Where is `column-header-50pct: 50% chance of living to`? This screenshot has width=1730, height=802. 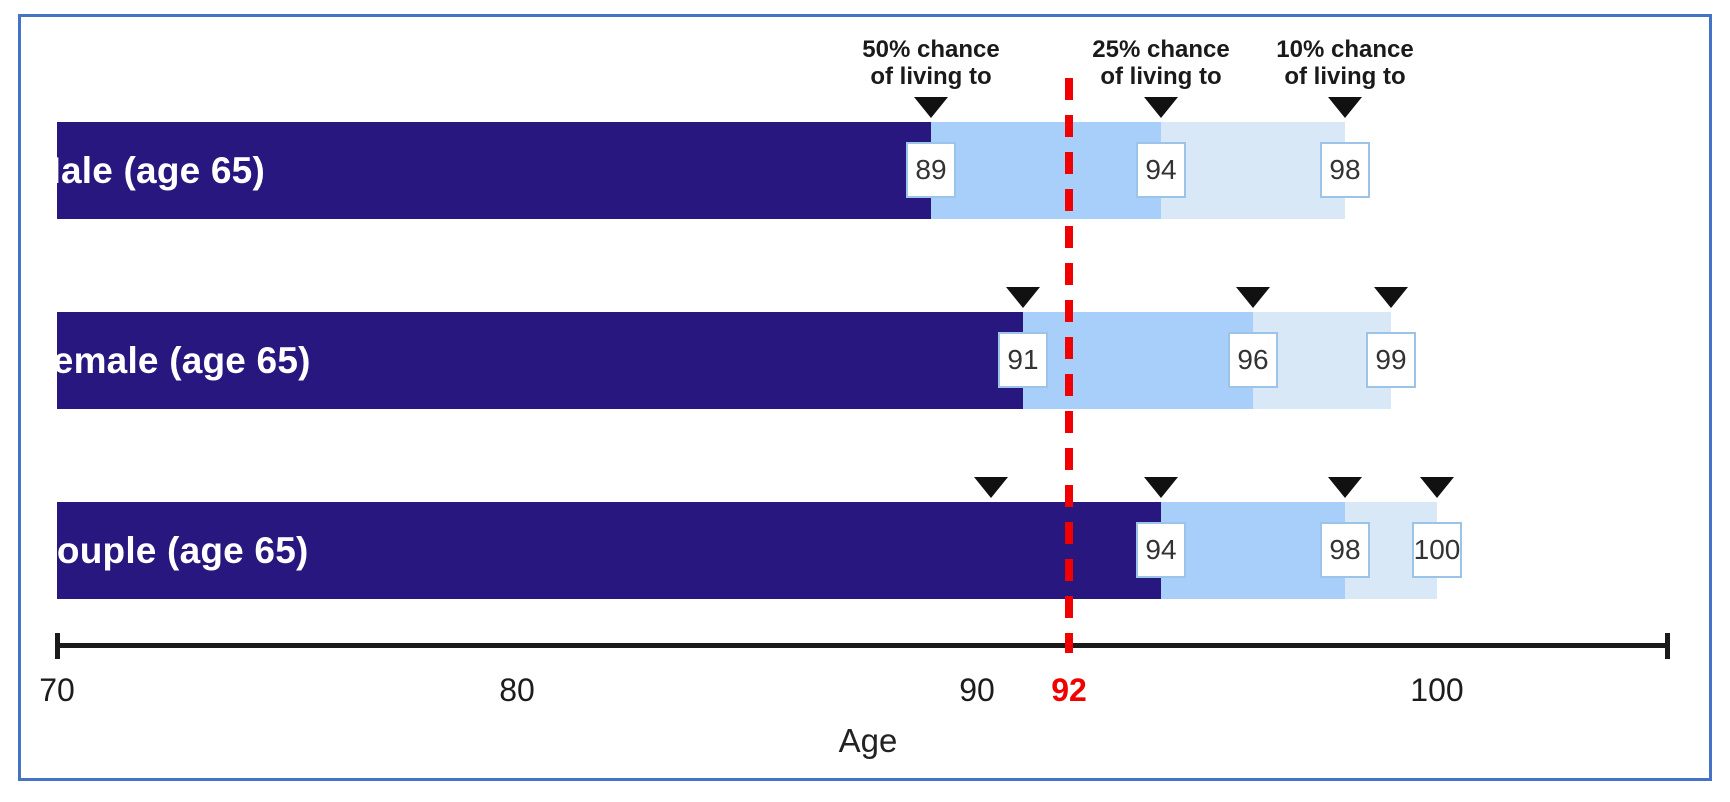
column-header-50pct: 50% chance of living to is located at coordinates (930, 63).